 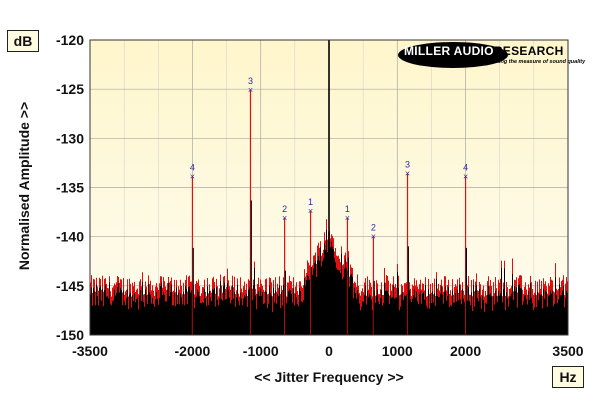 I want to click on x-tick-label: 3500, so click(x=567, y=351).